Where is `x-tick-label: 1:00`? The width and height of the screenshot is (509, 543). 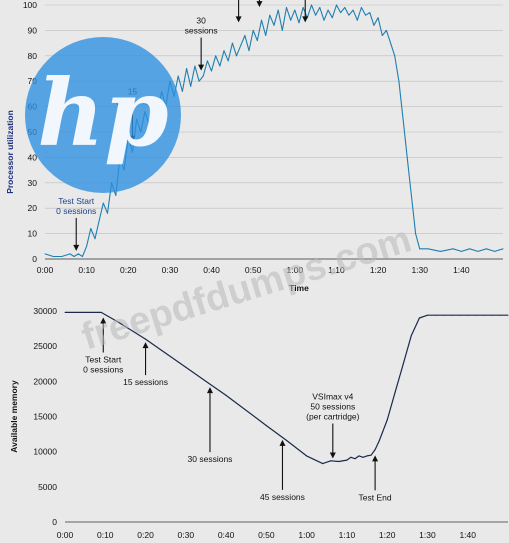
x-tick-label: 1:00 is located at coordinates (306, 535).